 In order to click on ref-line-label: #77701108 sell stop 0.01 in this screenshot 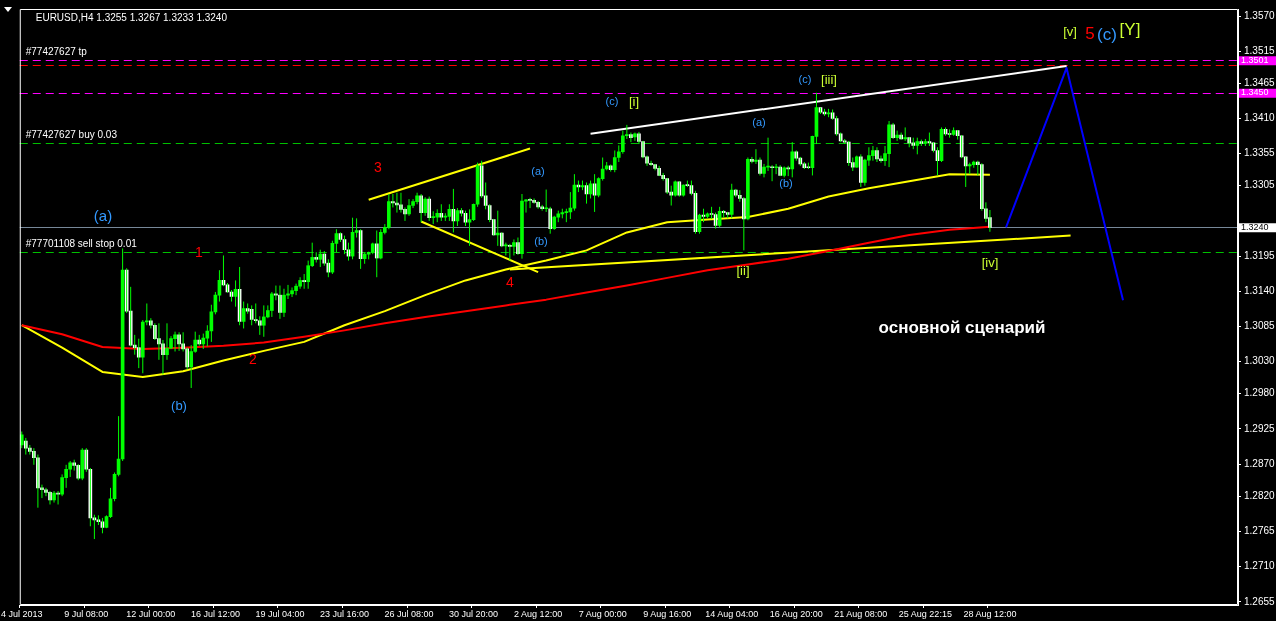, I will do `click(81, 244)`.